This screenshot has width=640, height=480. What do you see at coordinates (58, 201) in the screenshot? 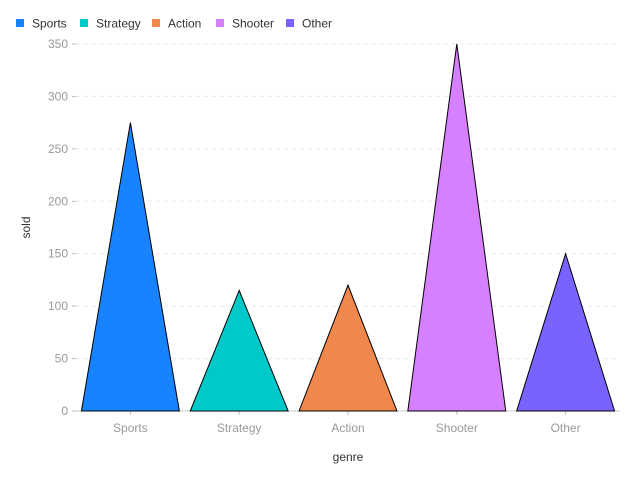
I see `y-tick-label: 200` at bounding box center [58, 201].